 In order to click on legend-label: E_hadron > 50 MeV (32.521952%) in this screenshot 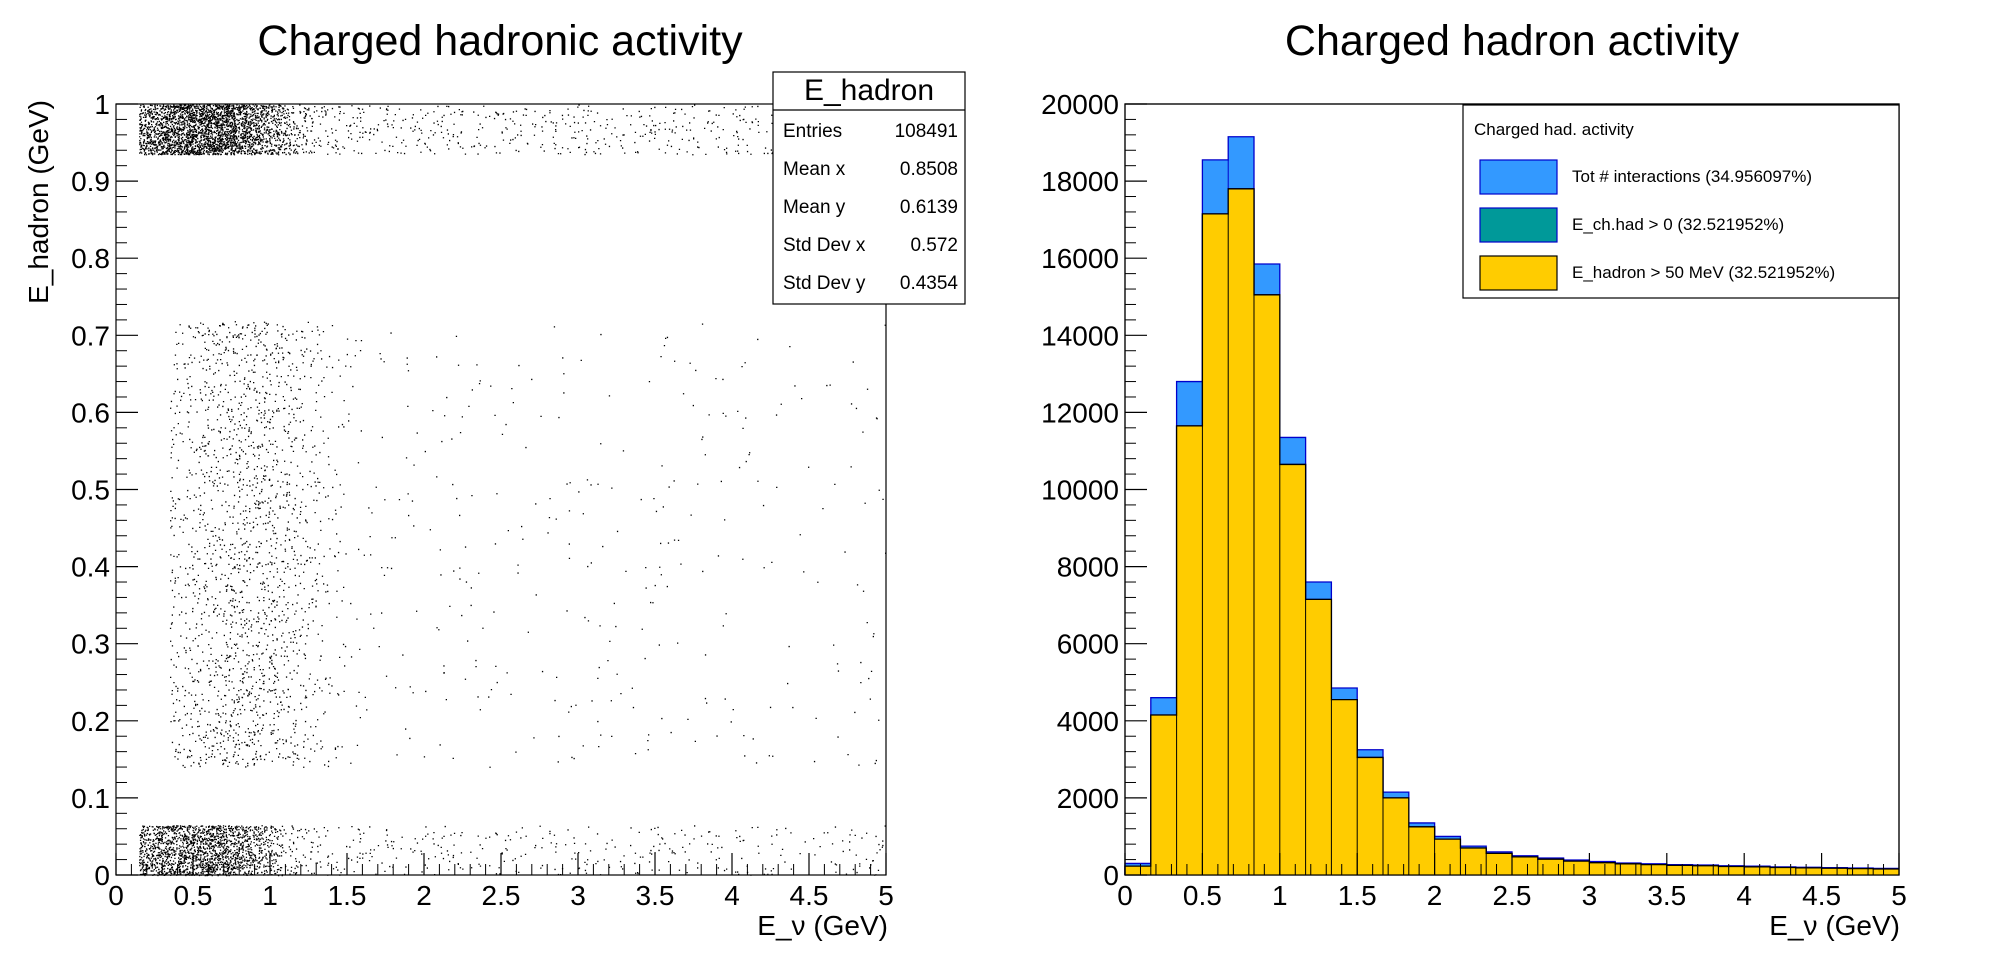, I will do `click(1703, 272)`.